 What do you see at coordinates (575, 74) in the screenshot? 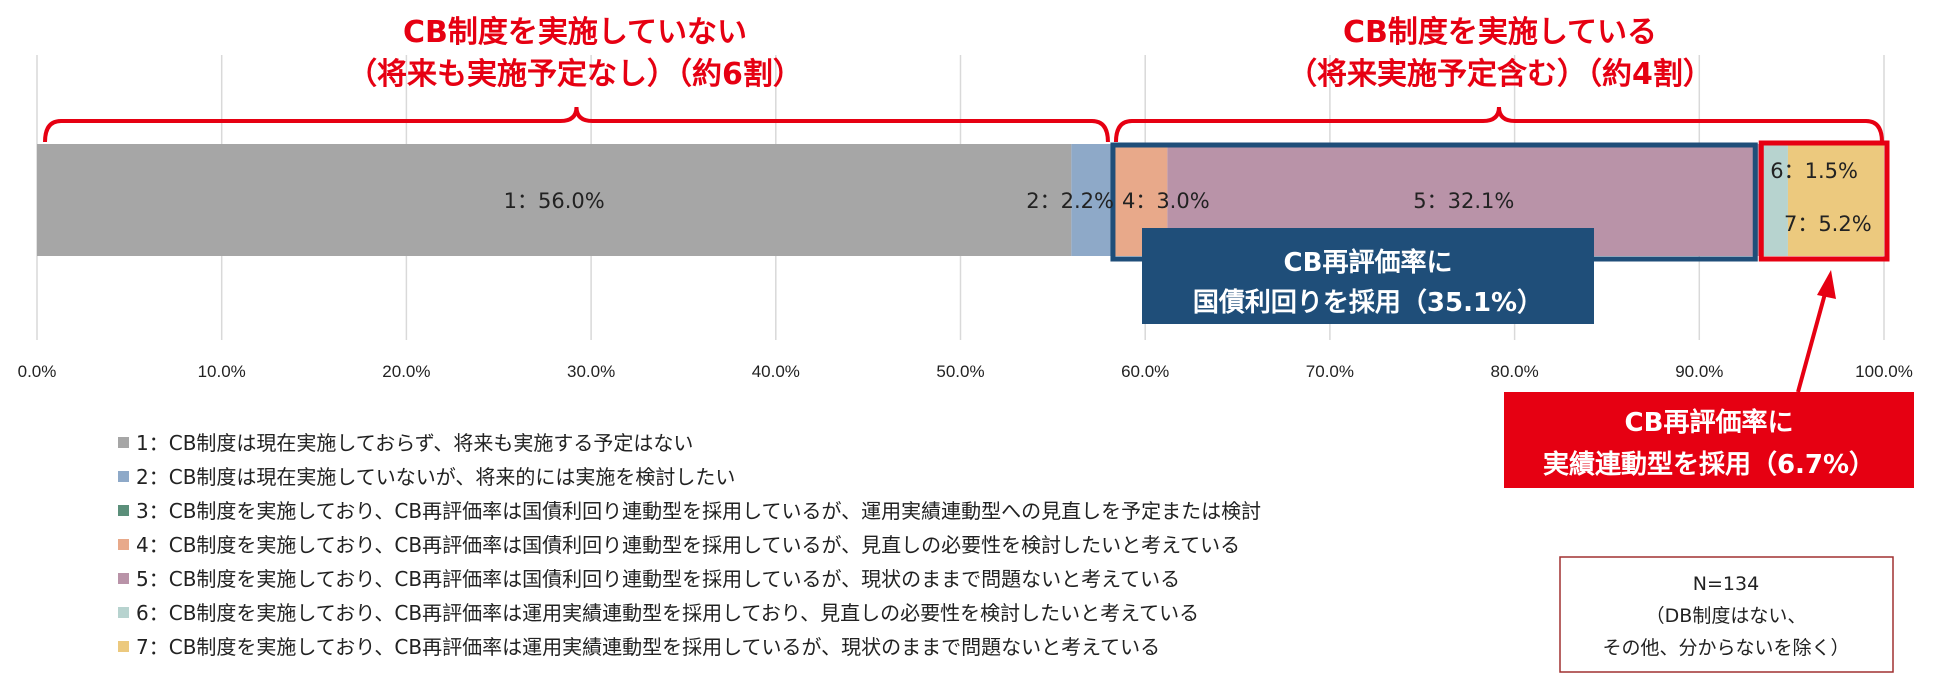
I see `left-brace-title-line2: （将来も実施予定なし）（約6割）` at bounding box center [575, 74].